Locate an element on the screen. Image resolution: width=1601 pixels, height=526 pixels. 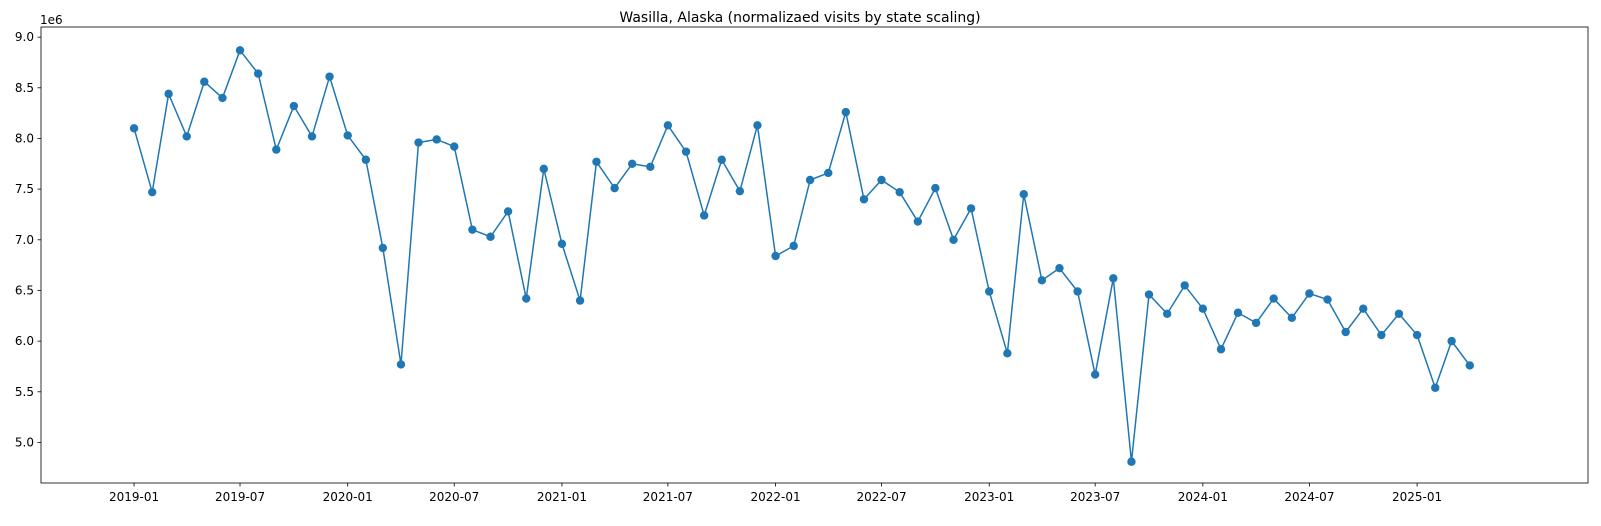
x-tick-label: 2024-01 is located at coordinates (1203, 497).